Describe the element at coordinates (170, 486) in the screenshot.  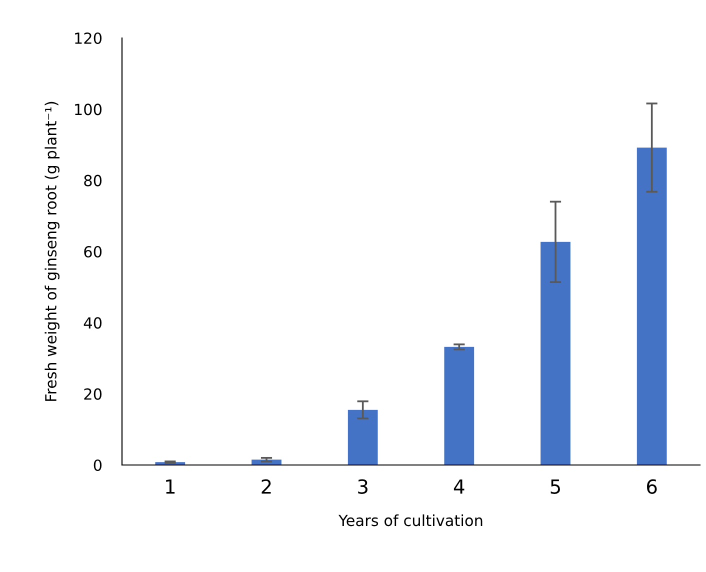
I see `x-tick-label: 1` at that location.